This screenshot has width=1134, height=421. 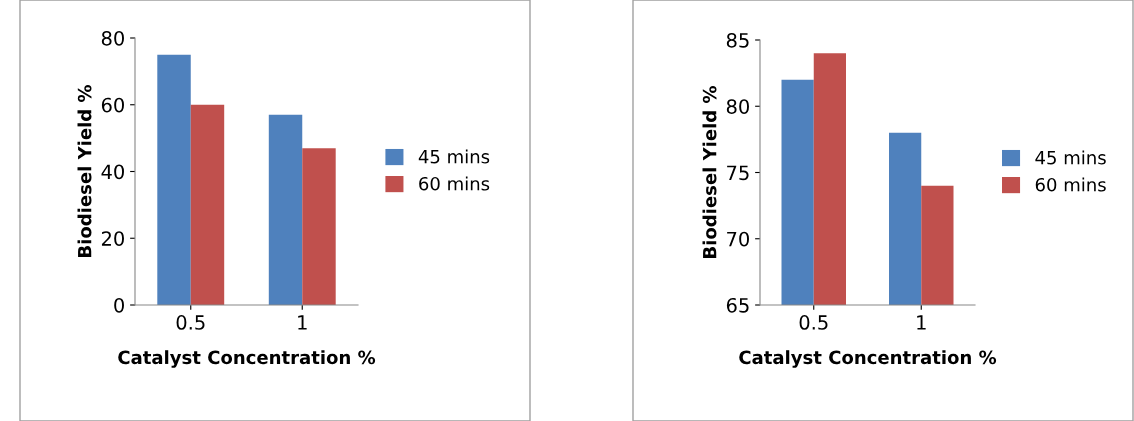 I want to click on y-tick-label: 20, so click(x=112, y=238).